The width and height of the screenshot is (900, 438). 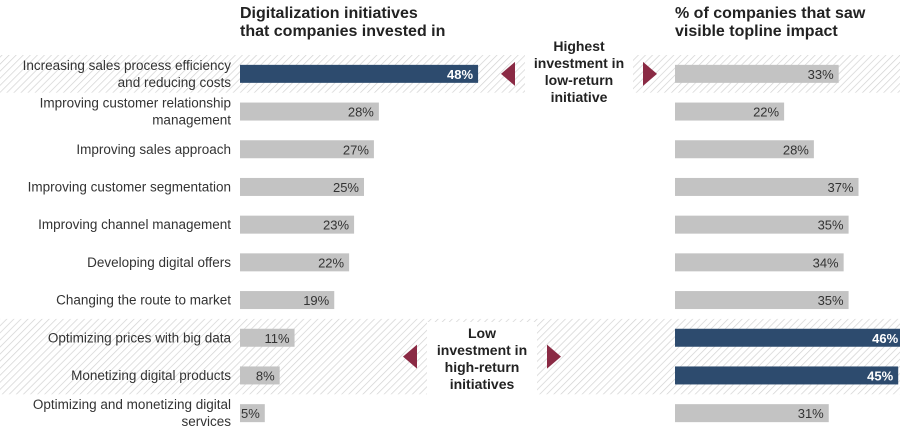 I want to click on annotation-text-0-line-1: investment in, so click(x=579, y=63).